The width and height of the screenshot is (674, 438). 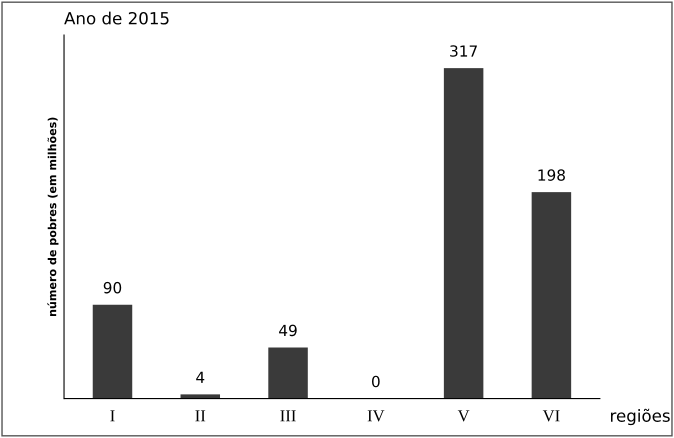 What do you see at coordinates (113, 288) in the screenshot?
I see `data-label: 90` at bounding box center [113, 288].